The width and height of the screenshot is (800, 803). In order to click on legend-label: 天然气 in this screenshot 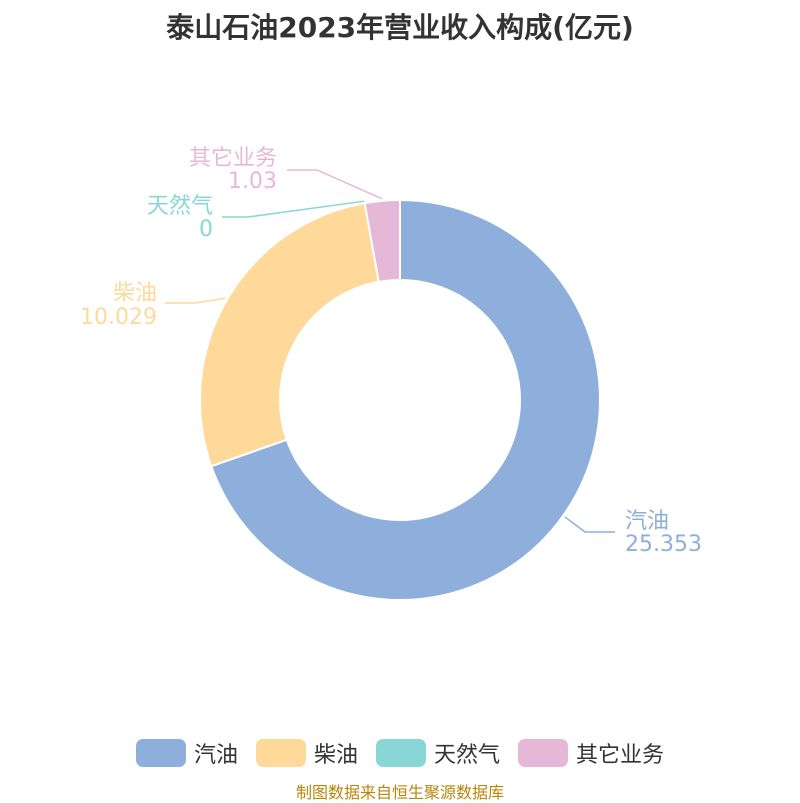, I will do `click(467, 755)`.